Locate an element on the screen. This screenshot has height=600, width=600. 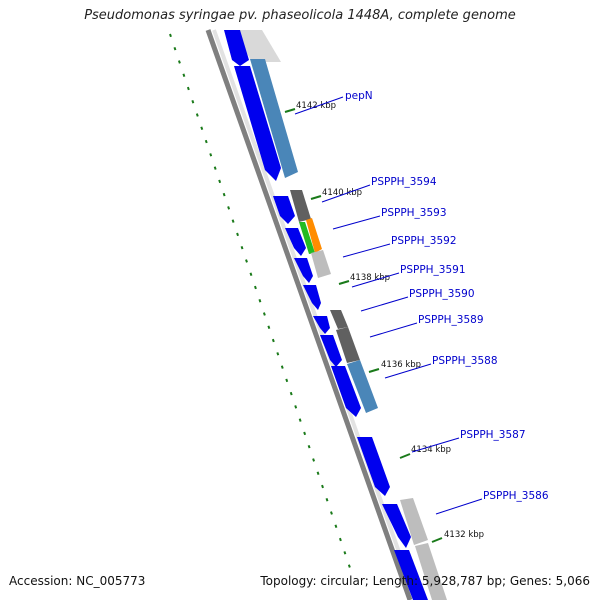
cds-steelblue-pepN is located at coordinates (274, 118).